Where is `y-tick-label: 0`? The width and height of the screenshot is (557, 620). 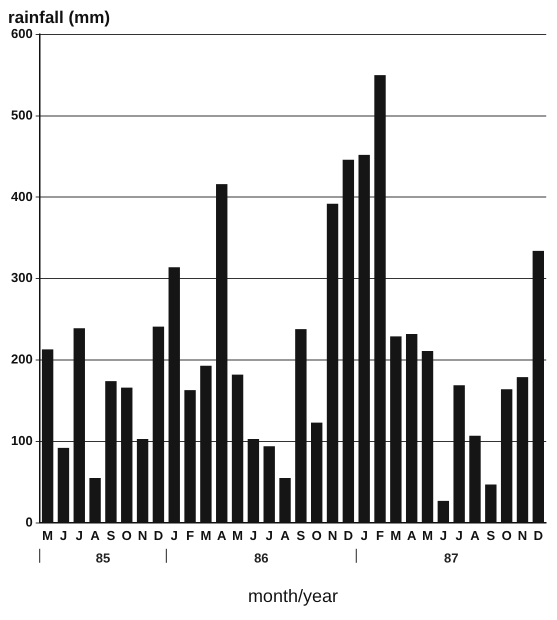
y-tick-label: 0 is located at coordinates (29, 522).